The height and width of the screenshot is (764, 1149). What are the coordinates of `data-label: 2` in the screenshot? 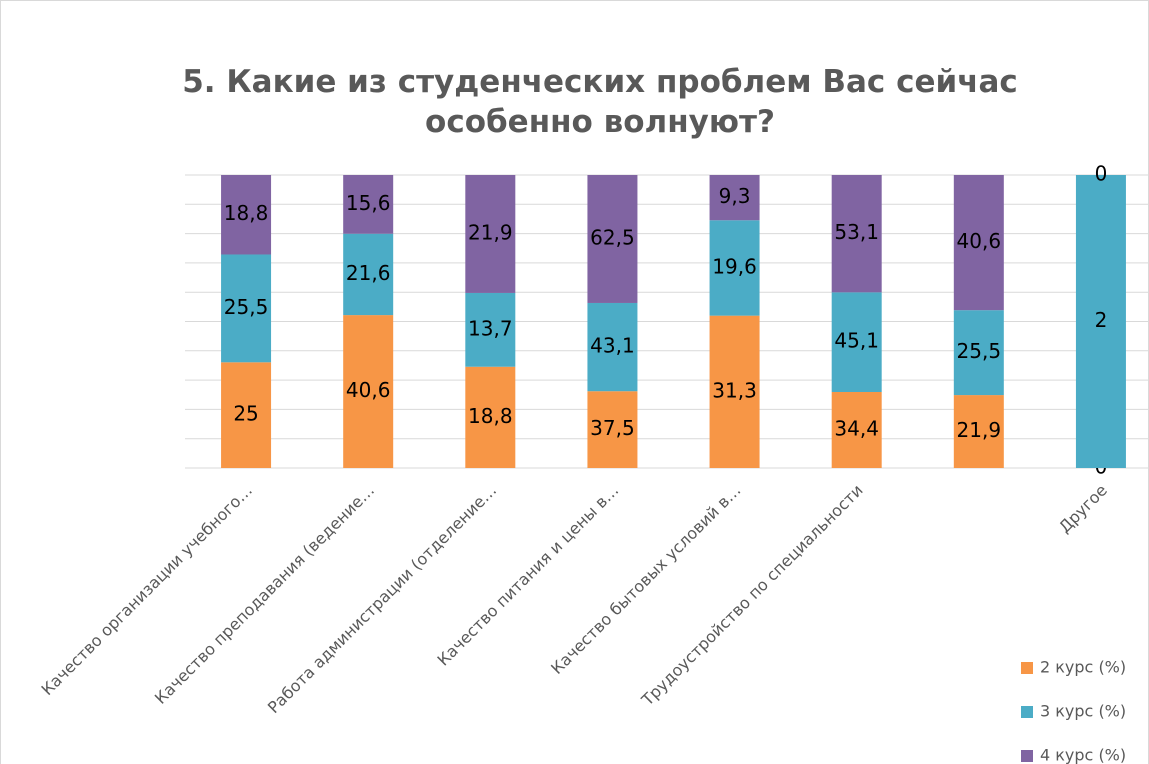 It's located at (1101, 320).